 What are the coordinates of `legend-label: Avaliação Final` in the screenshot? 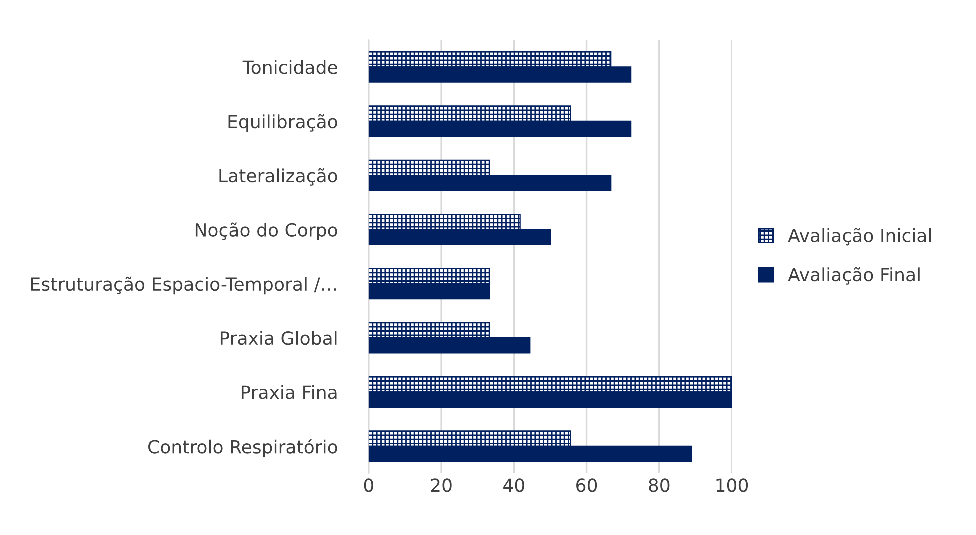 It's located at (854, 276).